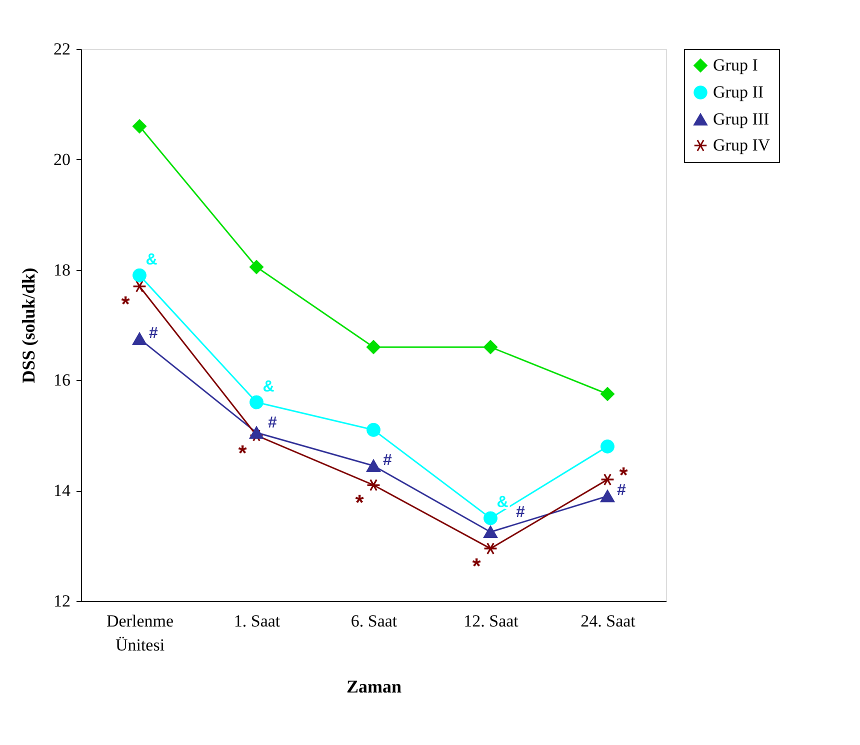 The image size is (860, 745). Describe the element at coordinates (374, 686) in the screenshot. I see `x-axis-title: Zaman` at that location.